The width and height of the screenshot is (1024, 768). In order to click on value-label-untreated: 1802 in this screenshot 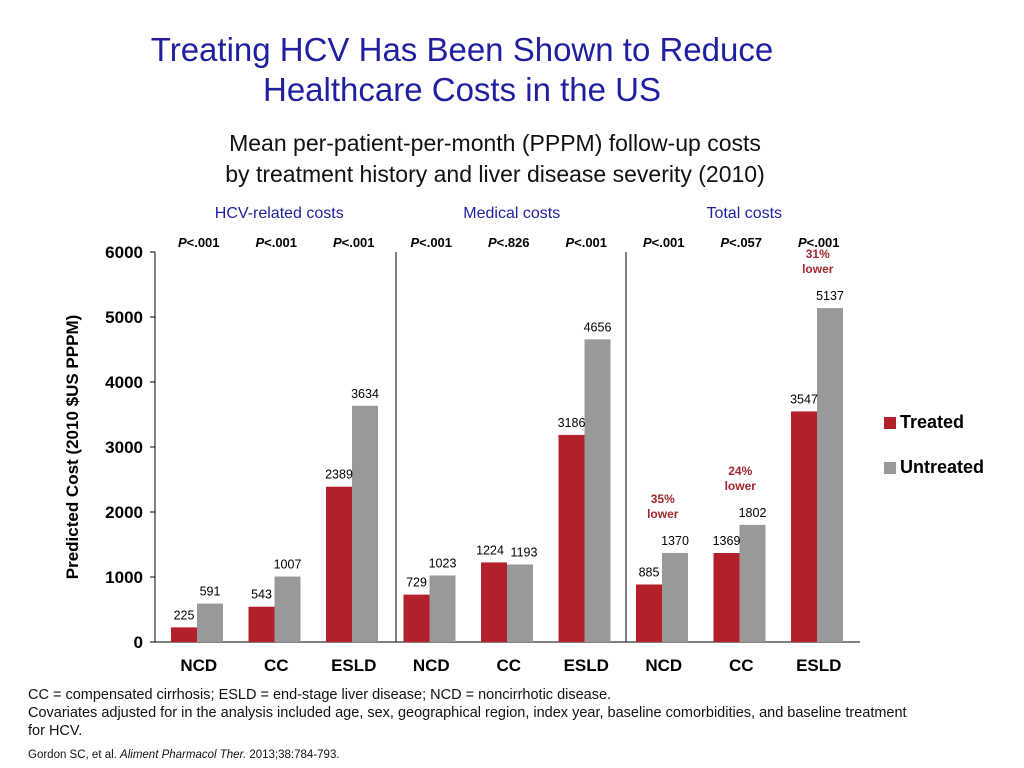, I will do `click(753, 513)`.